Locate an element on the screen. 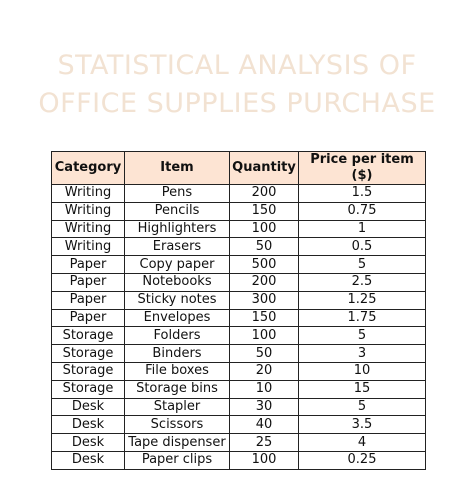 This screenshot has height=501, width=474. header-row: Category Item Quantity Price per item ($) is located at coordinates (238, 168).